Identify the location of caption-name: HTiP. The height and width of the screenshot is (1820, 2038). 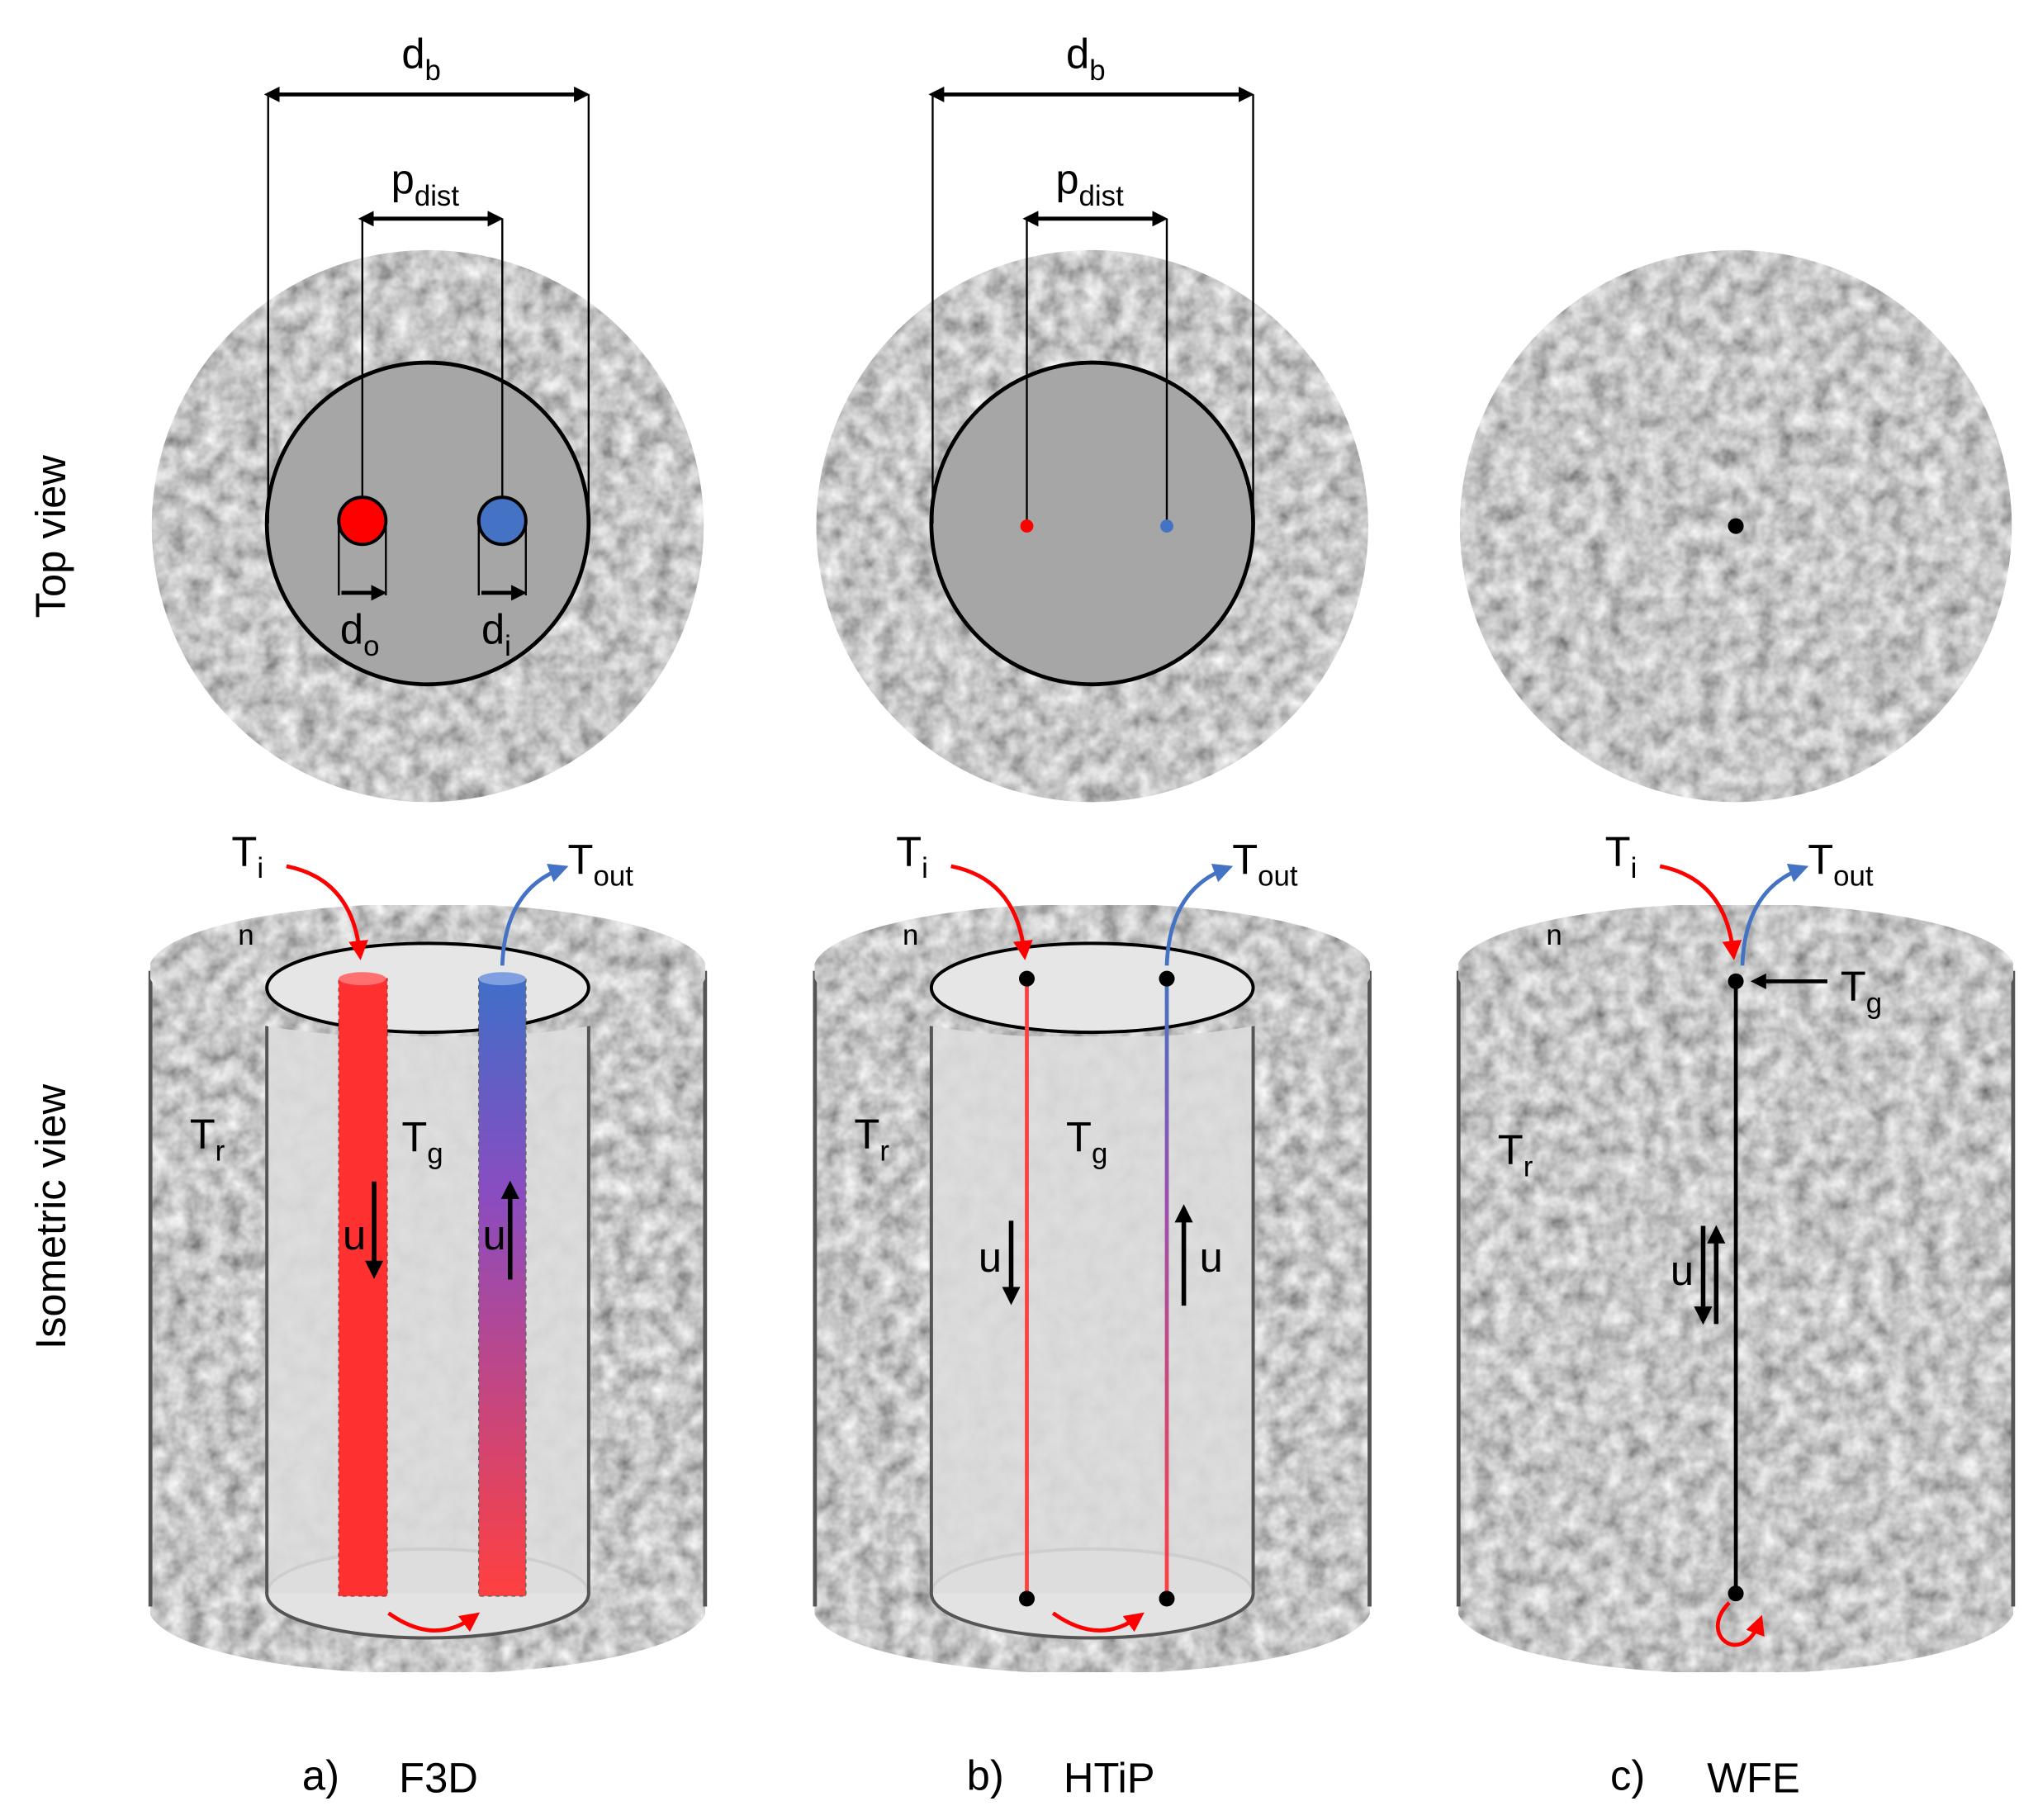
(1109, 1777).